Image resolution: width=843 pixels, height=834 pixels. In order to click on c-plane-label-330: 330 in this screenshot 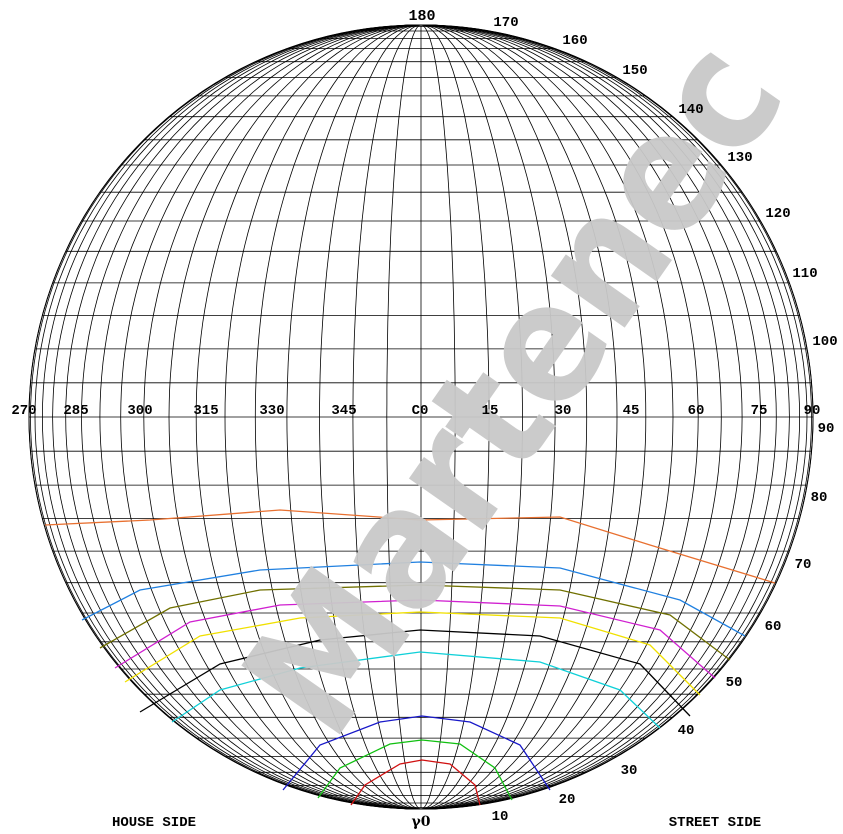, I will do `click(271, 411)`.